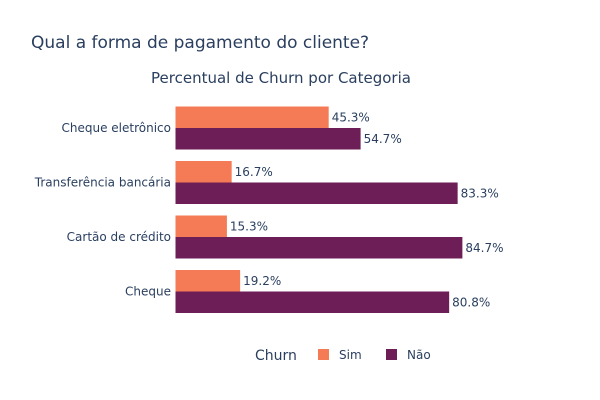  What do you see at coordinates (102, 183) in the screenshot?
I see `y-tick-label-transferencia-bancaria: Transferência bancária` at bounding box center [102, 183].